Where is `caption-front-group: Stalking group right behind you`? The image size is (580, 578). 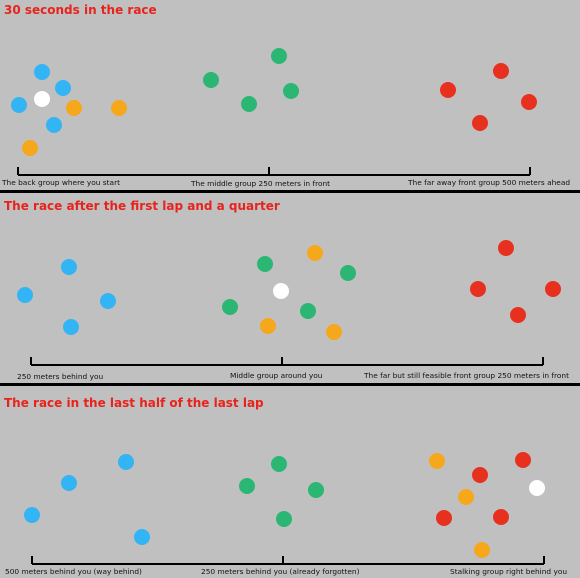
caption-front-group: Stalking group right behind you is located at coordinates (509, 571).